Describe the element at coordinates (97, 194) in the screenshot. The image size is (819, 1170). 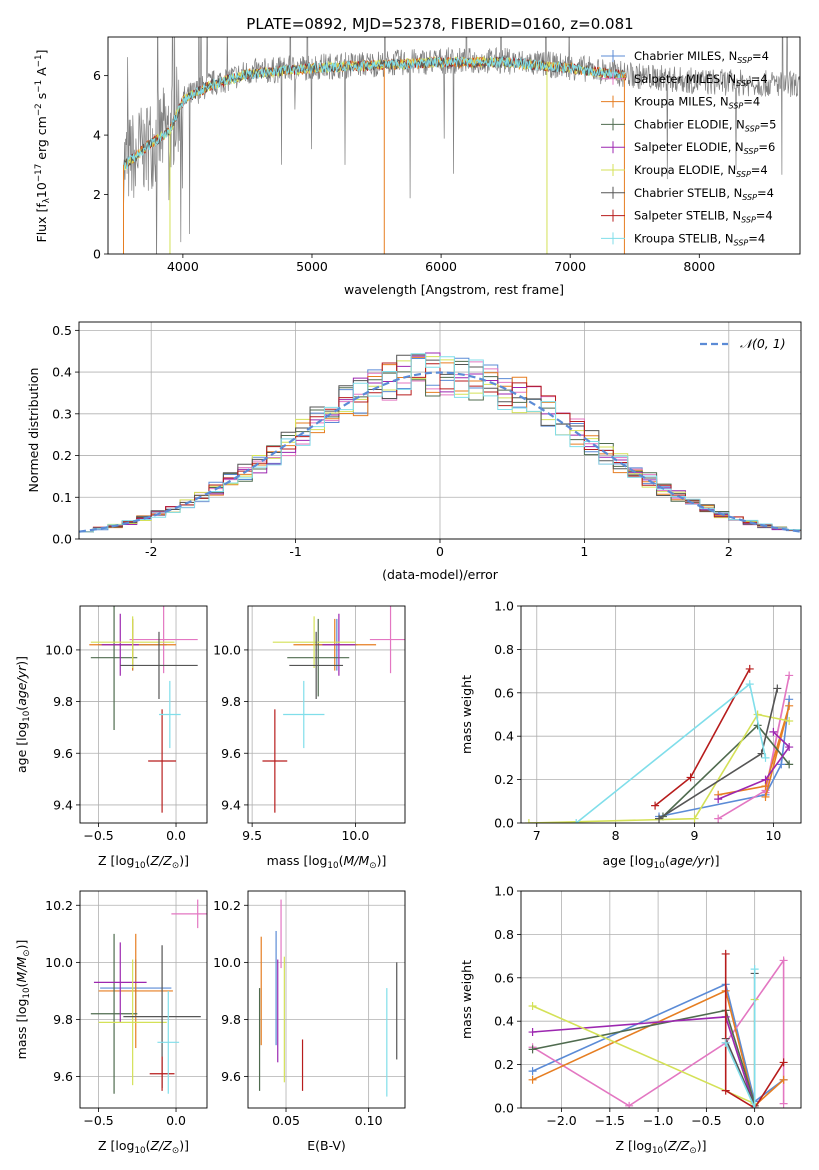
I see `y-tick-label: 2` at that location.